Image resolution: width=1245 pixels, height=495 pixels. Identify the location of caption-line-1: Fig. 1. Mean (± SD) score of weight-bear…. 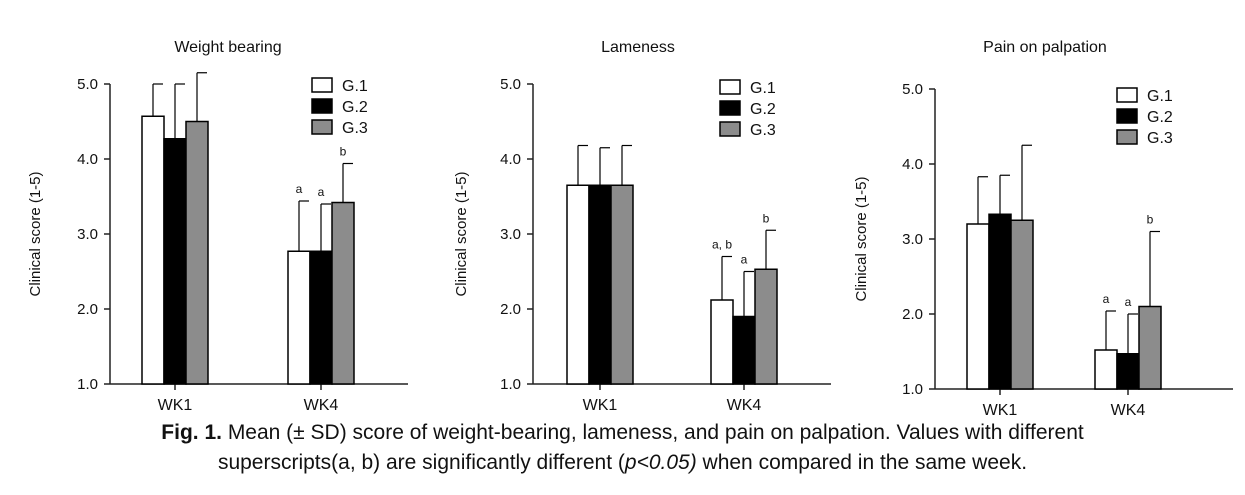
(622, 433).